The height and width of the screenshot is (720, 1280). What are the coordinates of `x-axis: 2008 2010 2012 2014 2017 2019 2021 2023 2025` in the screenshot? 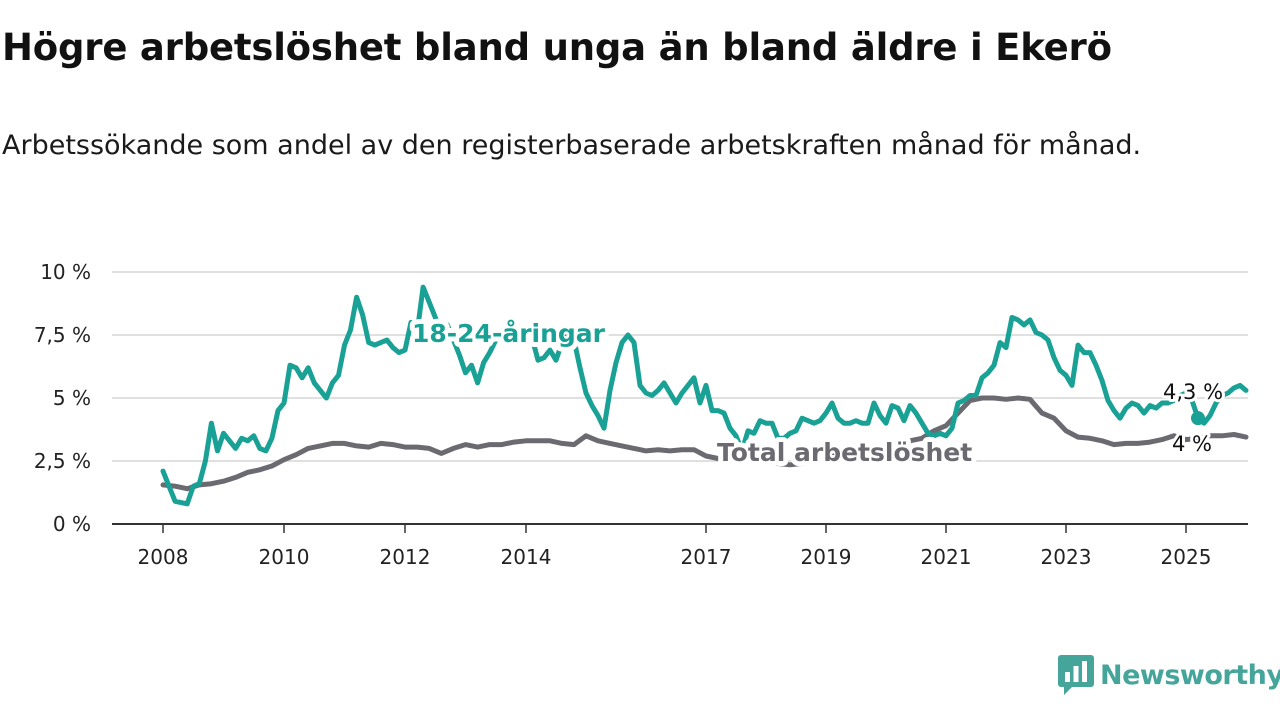 It's located at (680, 546).